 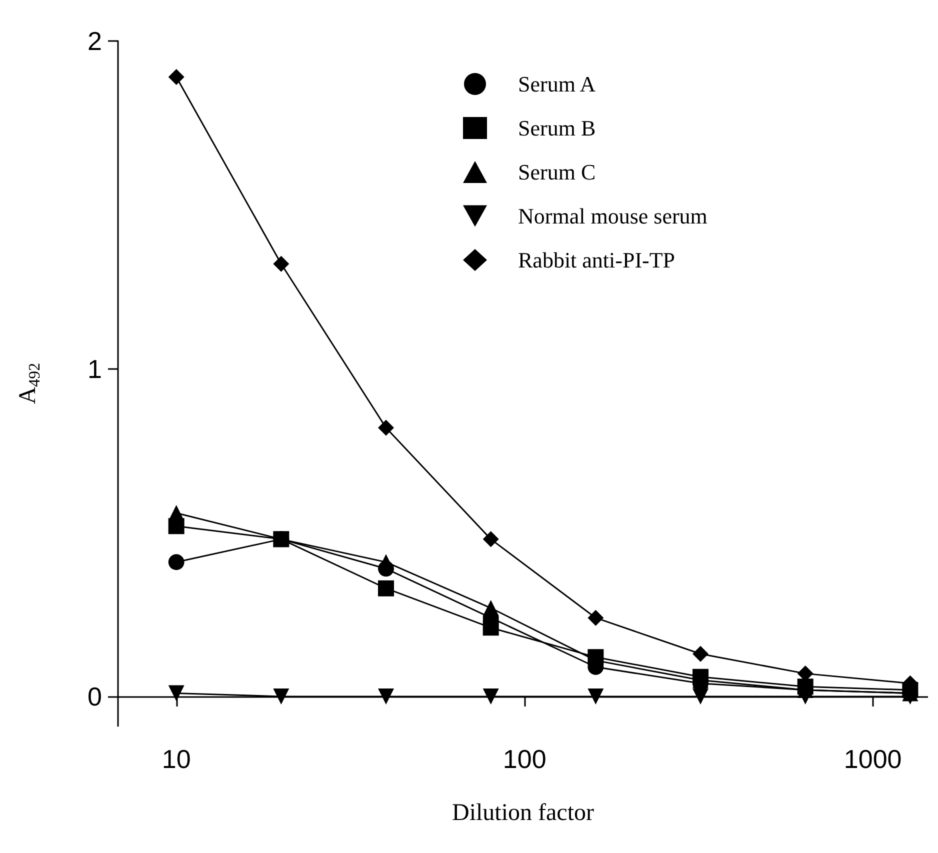 What do you see at coordinates (557, 128) in the screenshot?
I see `legend-label: Serum B` at bounding box center [557, 128].